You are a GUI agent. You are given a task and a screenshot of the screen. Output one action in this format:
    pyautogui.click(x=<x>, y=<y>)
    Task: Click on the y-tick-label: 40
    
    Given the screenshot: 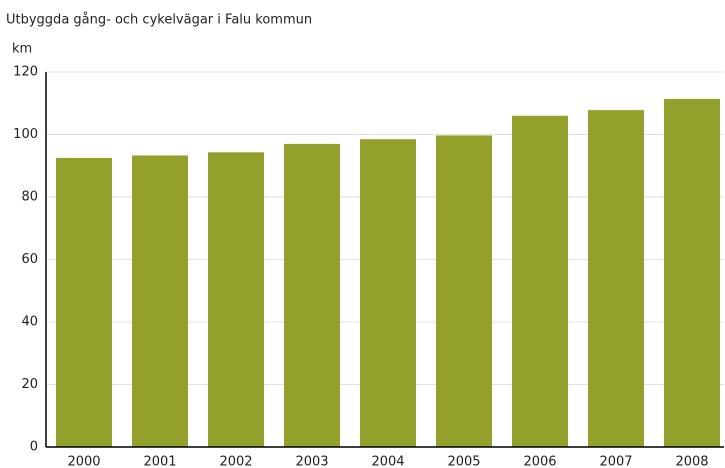 What is the action you would take?
    pyautogui.click(x=29, y=322)
    